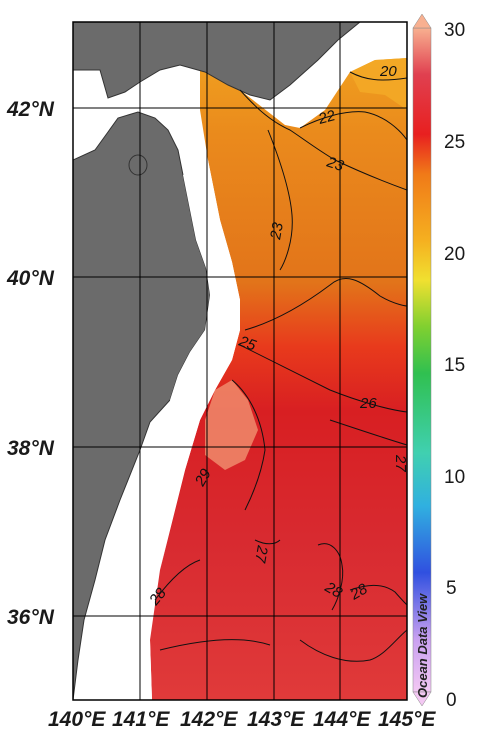 Image resolution: width=480 pixels, height=754 pixels. I want to click on lon-tick-141: 141°E, so click(141, 719).